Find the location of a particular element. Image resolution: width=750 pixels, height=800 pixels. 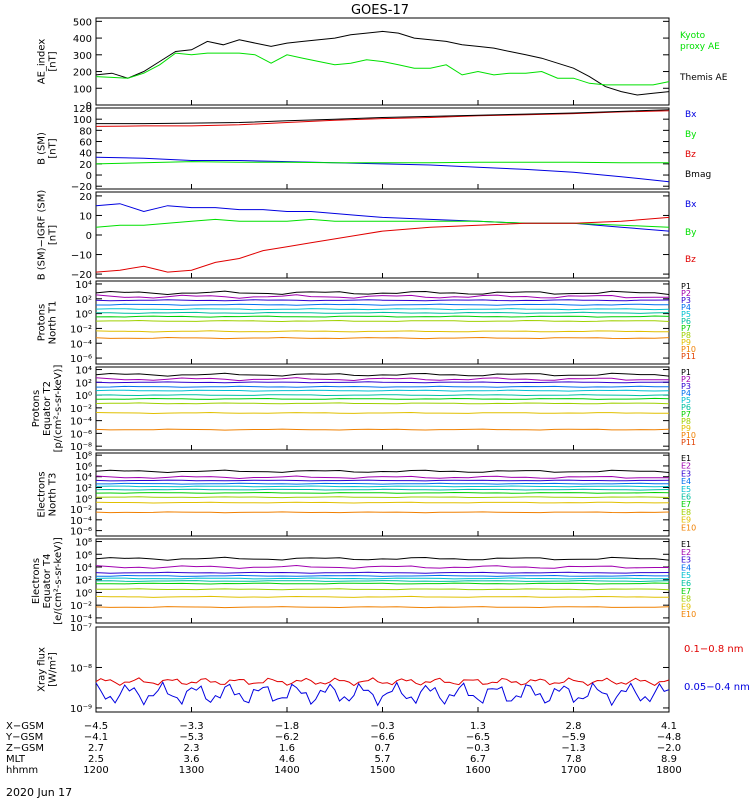

x-row-value: 2.3 is located at coordinates (192, 748).